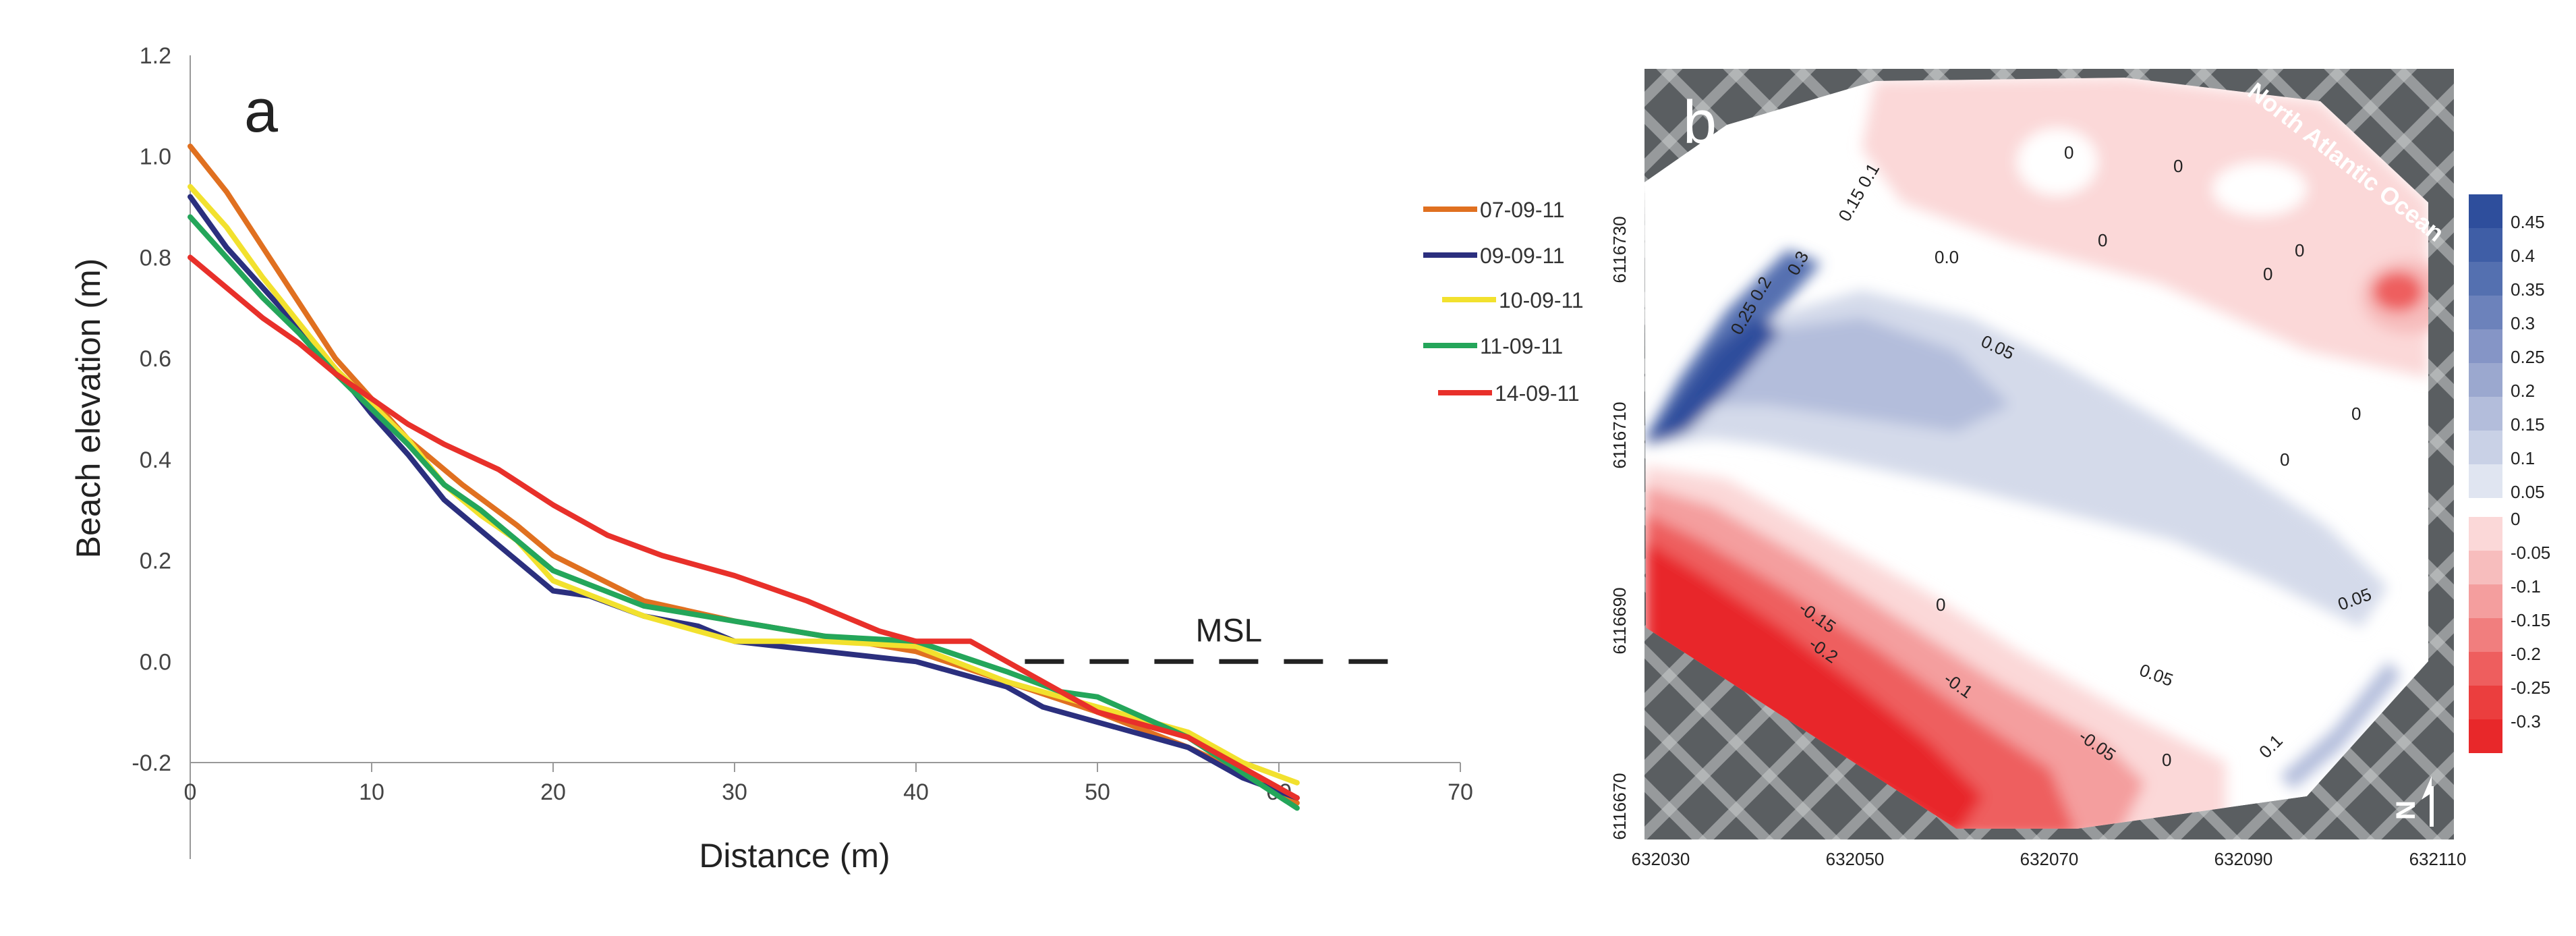  Describe the element at coordinates (155, 662) in the screenshot. I see `y-tick-label: 0.0` at that location.